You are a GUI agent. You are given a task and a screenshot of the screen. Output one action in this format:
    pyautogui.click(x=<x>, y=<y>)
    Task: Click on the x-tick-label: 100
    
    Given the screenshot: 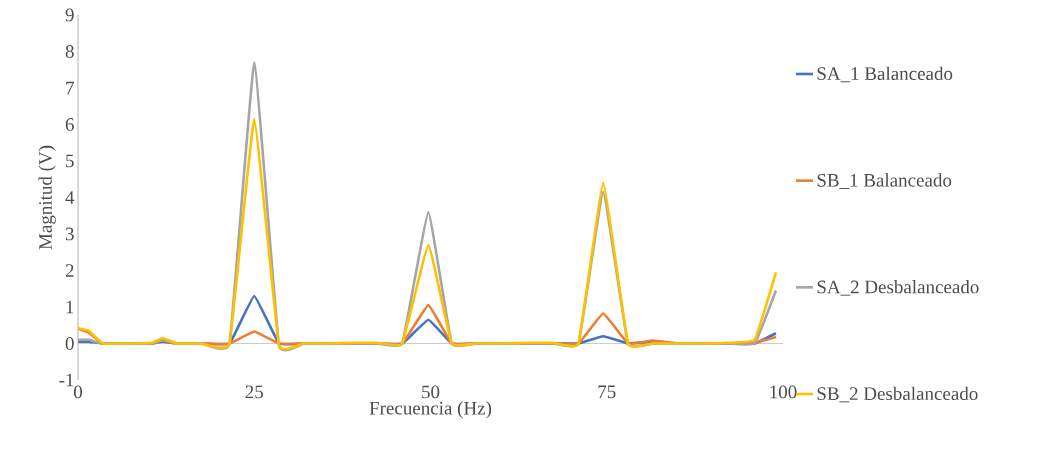 What is the action you would take?
    pyautogui.click(x=783, y=392)
    